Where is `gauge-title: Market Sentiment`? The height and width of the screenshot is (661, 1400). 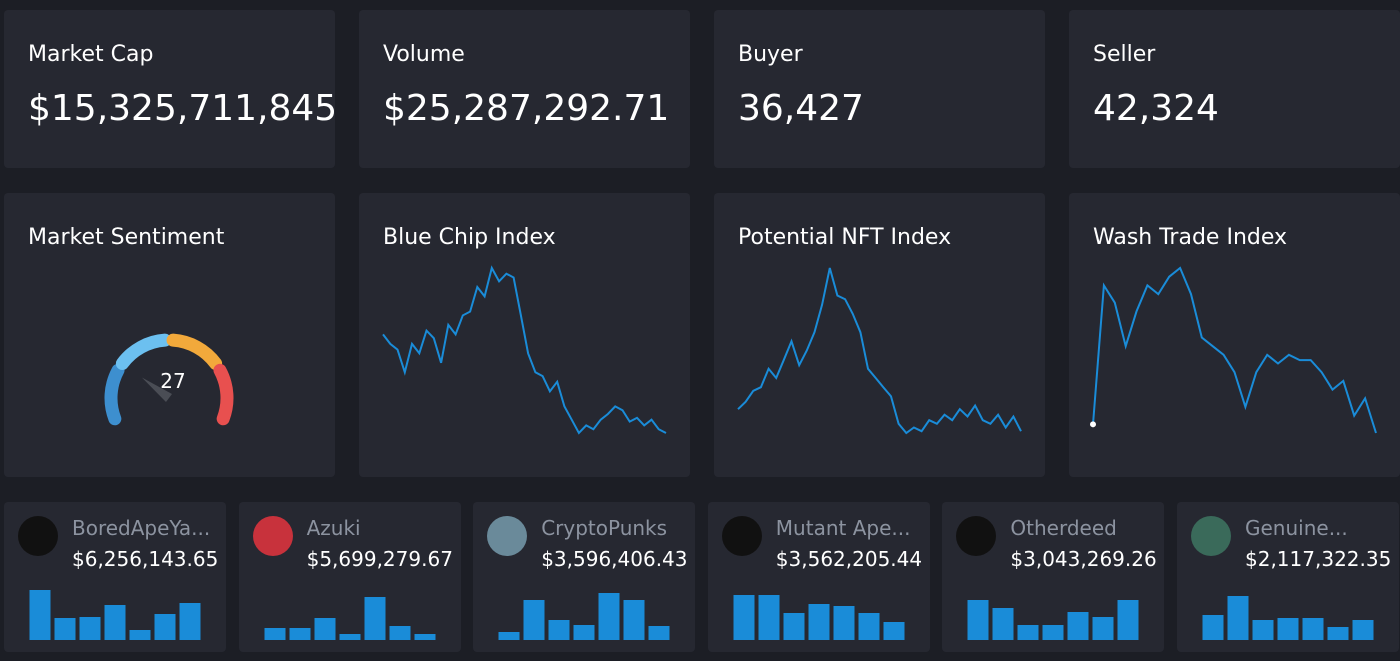 gauge-title: Market Sentiment is located at coordinates (126, 237).